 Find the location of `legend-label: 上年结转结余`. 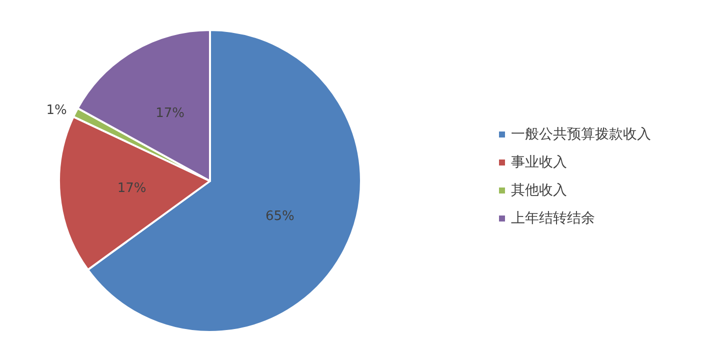

legend-label: 上年结转结余 is located at coordinates (553, 218).